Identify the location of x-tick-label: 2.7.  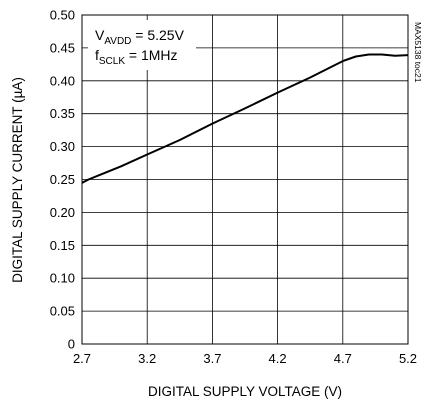
(82, 358).